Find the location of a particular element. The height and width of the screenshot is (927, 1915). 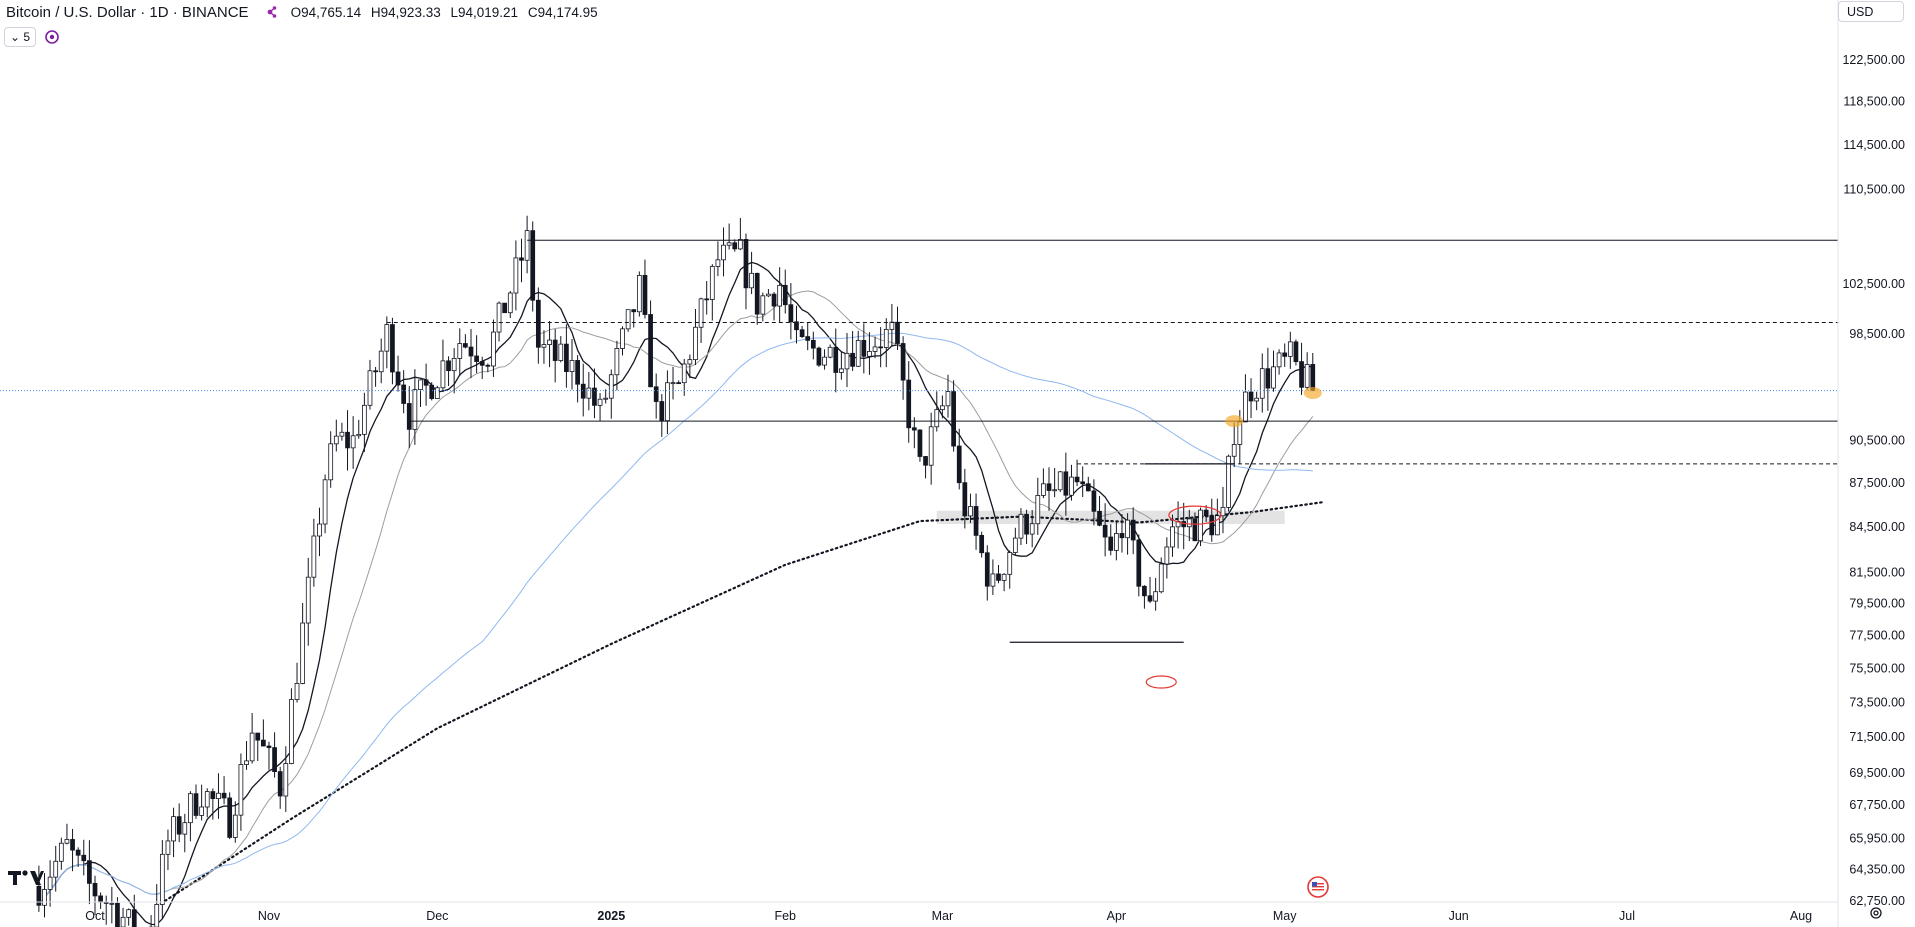

us-flag-event-icon is located at coordinates (1318, 887).